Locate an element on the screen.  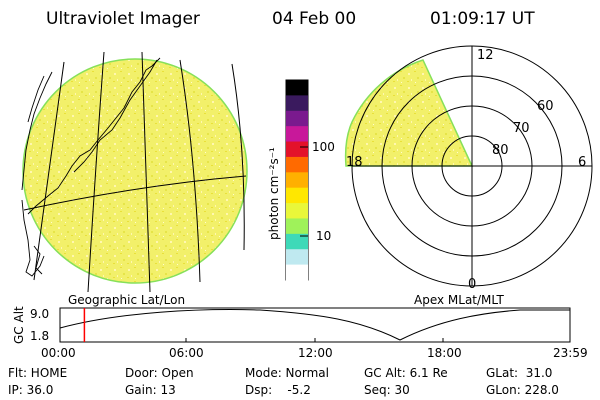
status-gcalt: GC Alt: 6.1 Re is located at coordinates (406, 373).